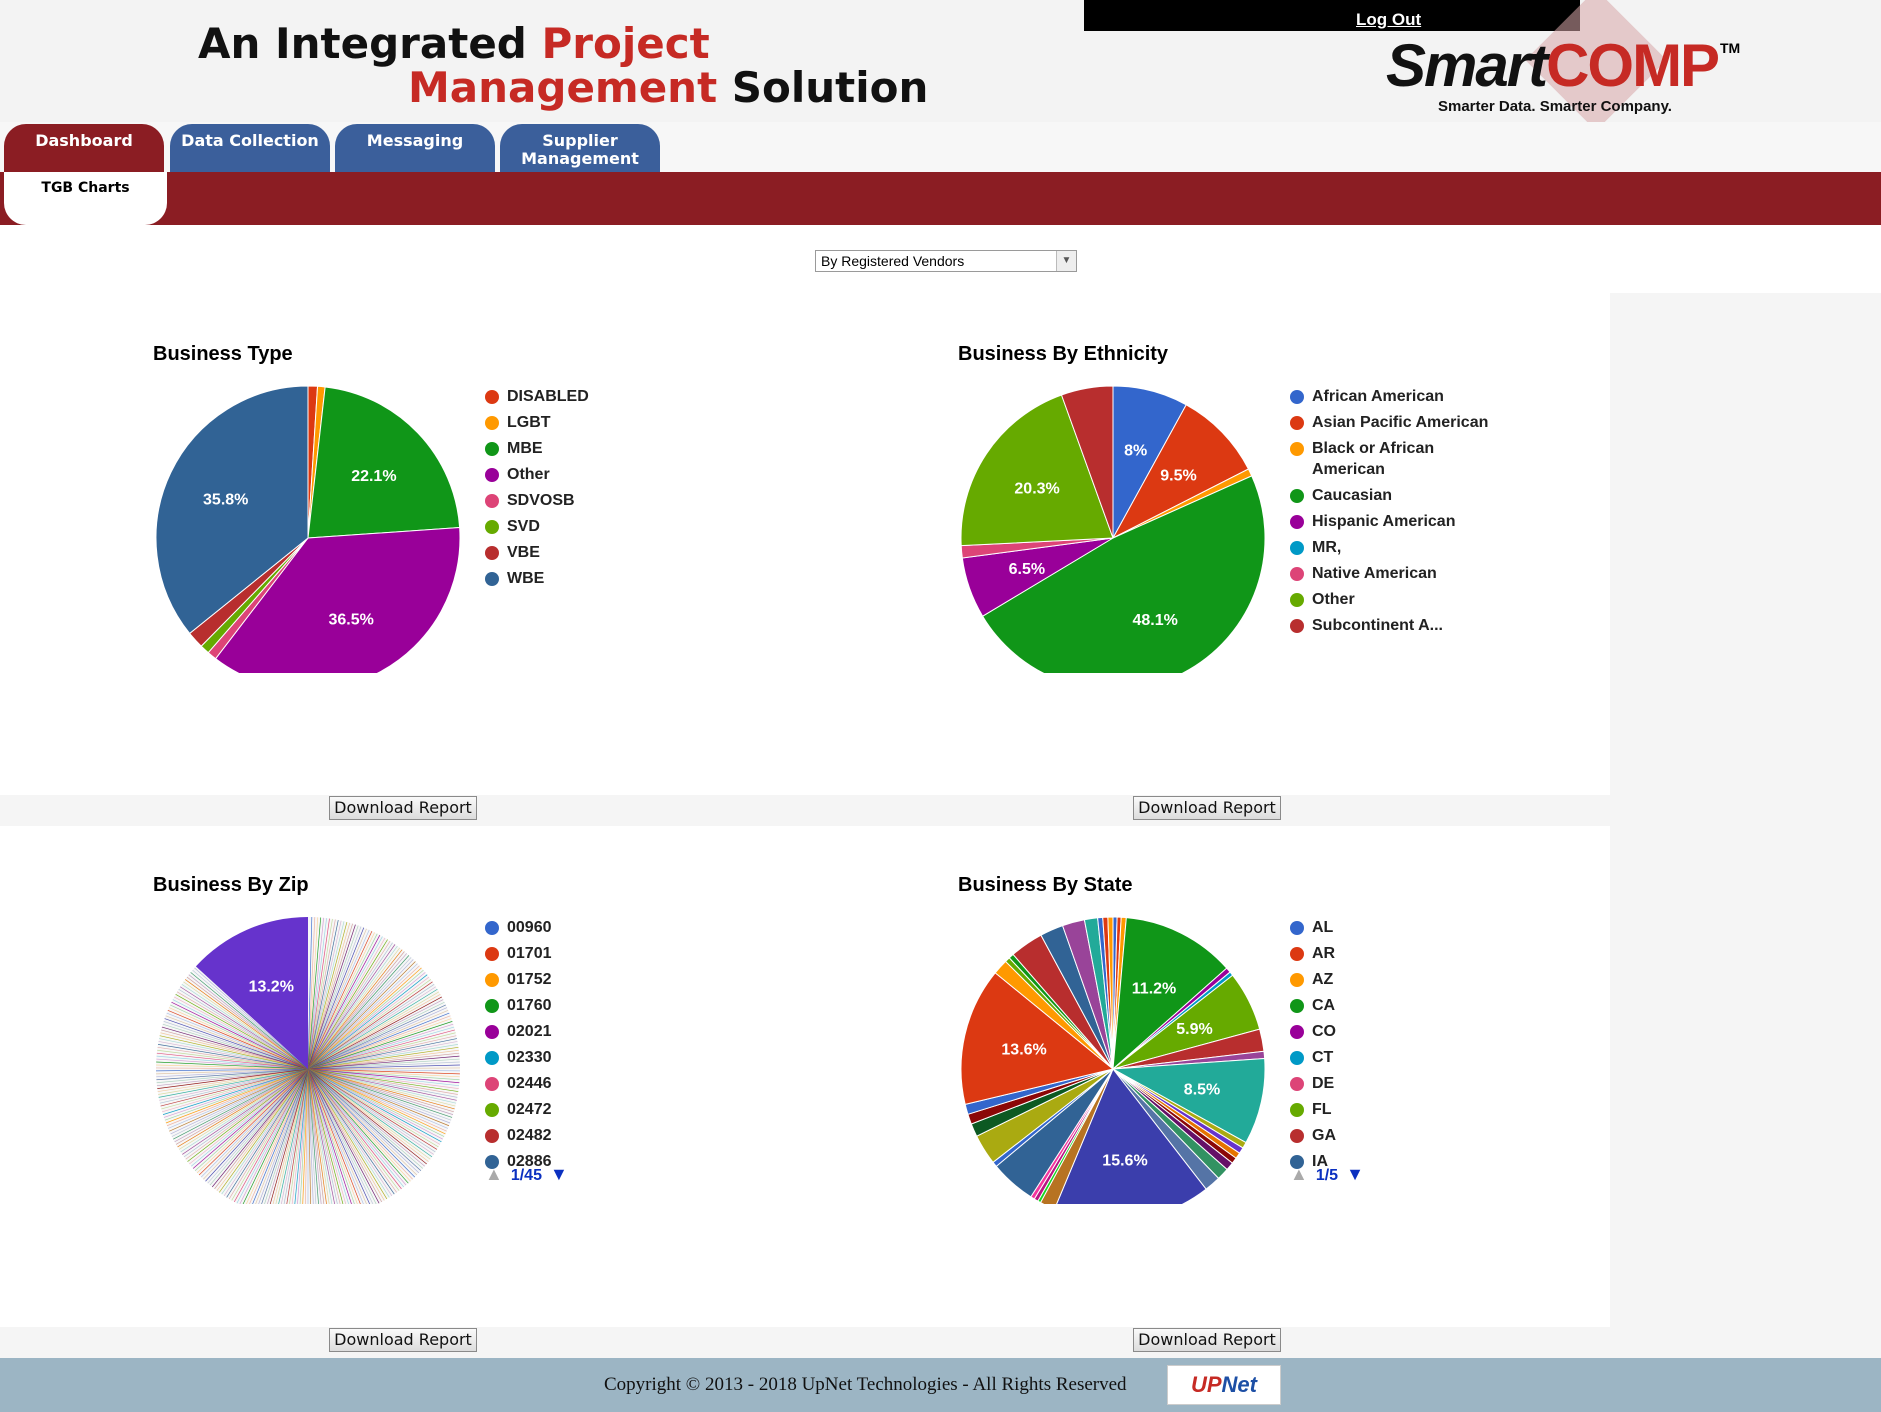 The width and height of the screenshot is (1881, 1412). I want to click on legend-item: AZ, so click(1390, 979).